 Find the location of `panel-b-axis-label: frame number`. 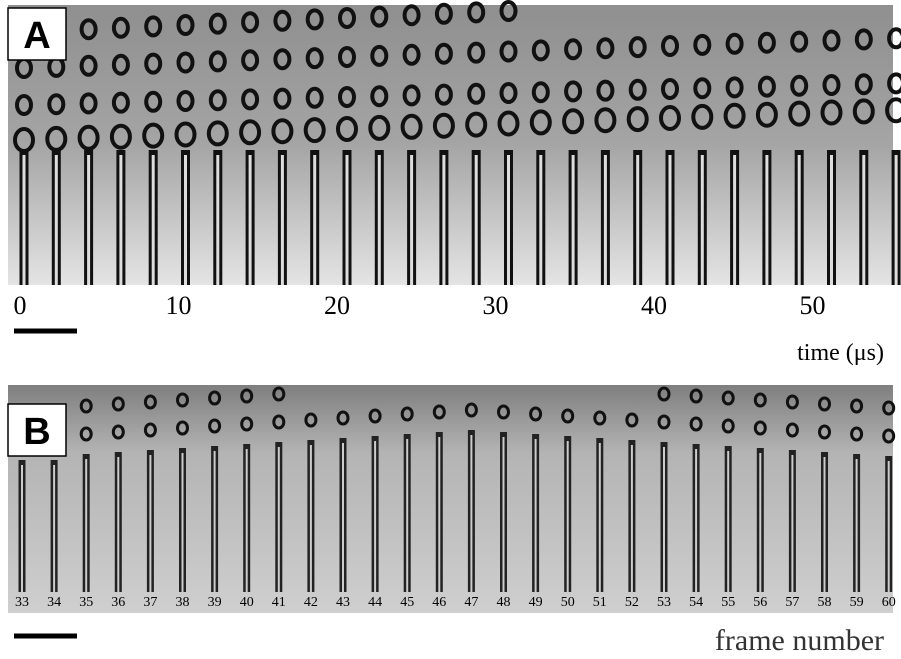

panel-b-axis-label: frame number is located at coordinates (799, 640).